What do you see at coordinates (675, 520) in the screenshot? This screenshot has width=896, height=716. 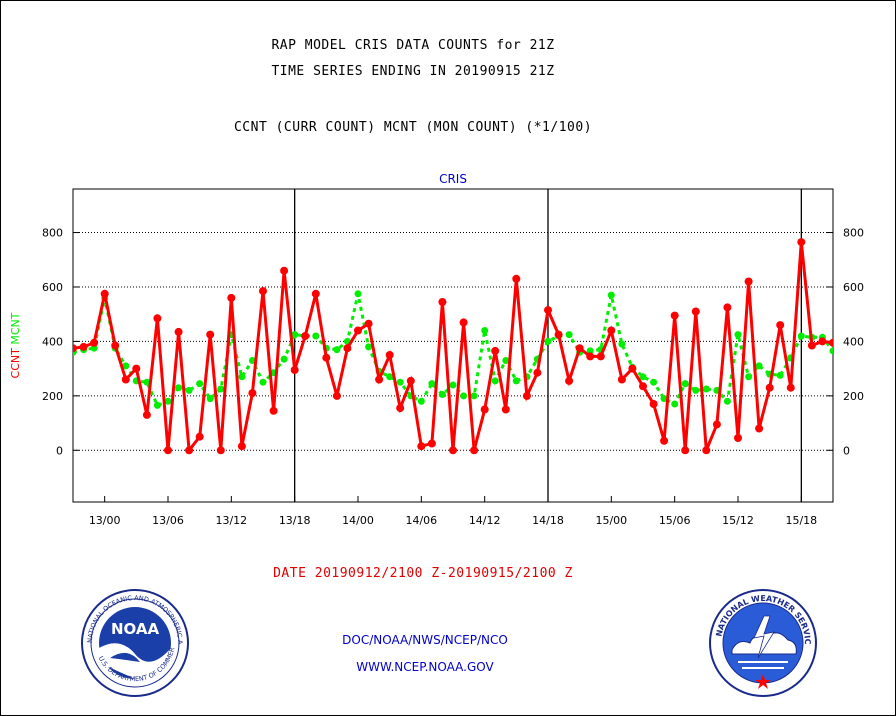 I see `x-tick-label: 15/06` at bounding box center [675, 520].